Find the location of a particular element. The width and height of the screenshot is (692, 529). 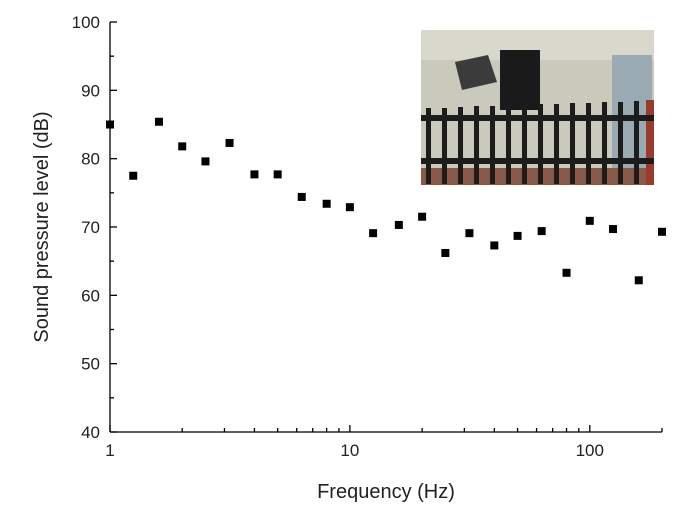

y-tick-label: 90 is located at coordinates (90, 90).